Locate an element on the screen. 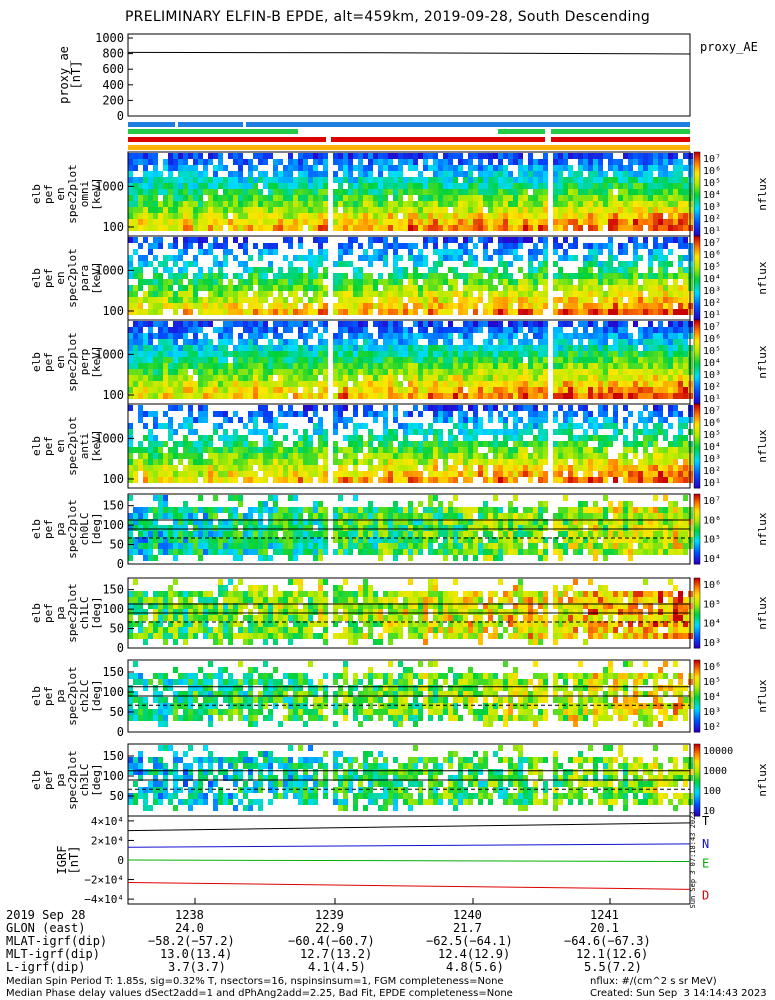 Image resolution: width=775 pixels, height=1000 pixels. pa-ch3-cbar-label: nflux is located at coordinates (762, 779).